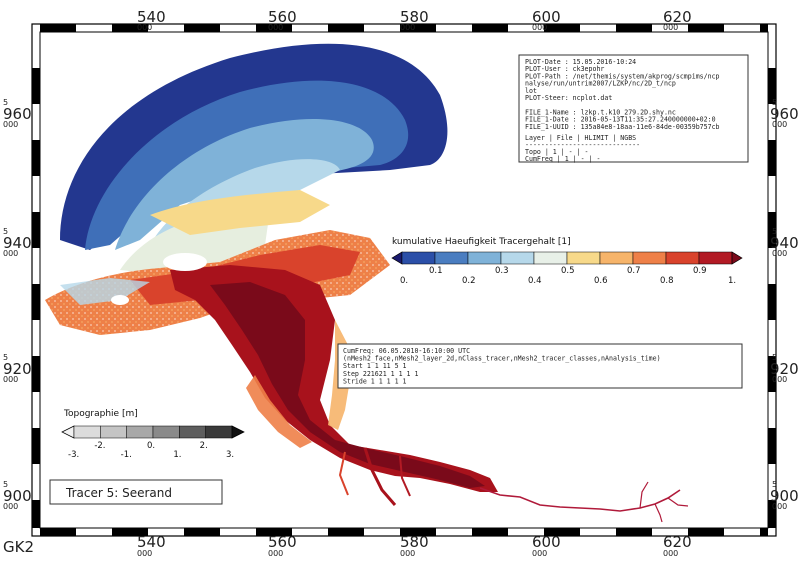  What do you see at coordinates (404, 281) in the screenshot?
I see `legend-label: 0.` at bounding box center [404, 281].